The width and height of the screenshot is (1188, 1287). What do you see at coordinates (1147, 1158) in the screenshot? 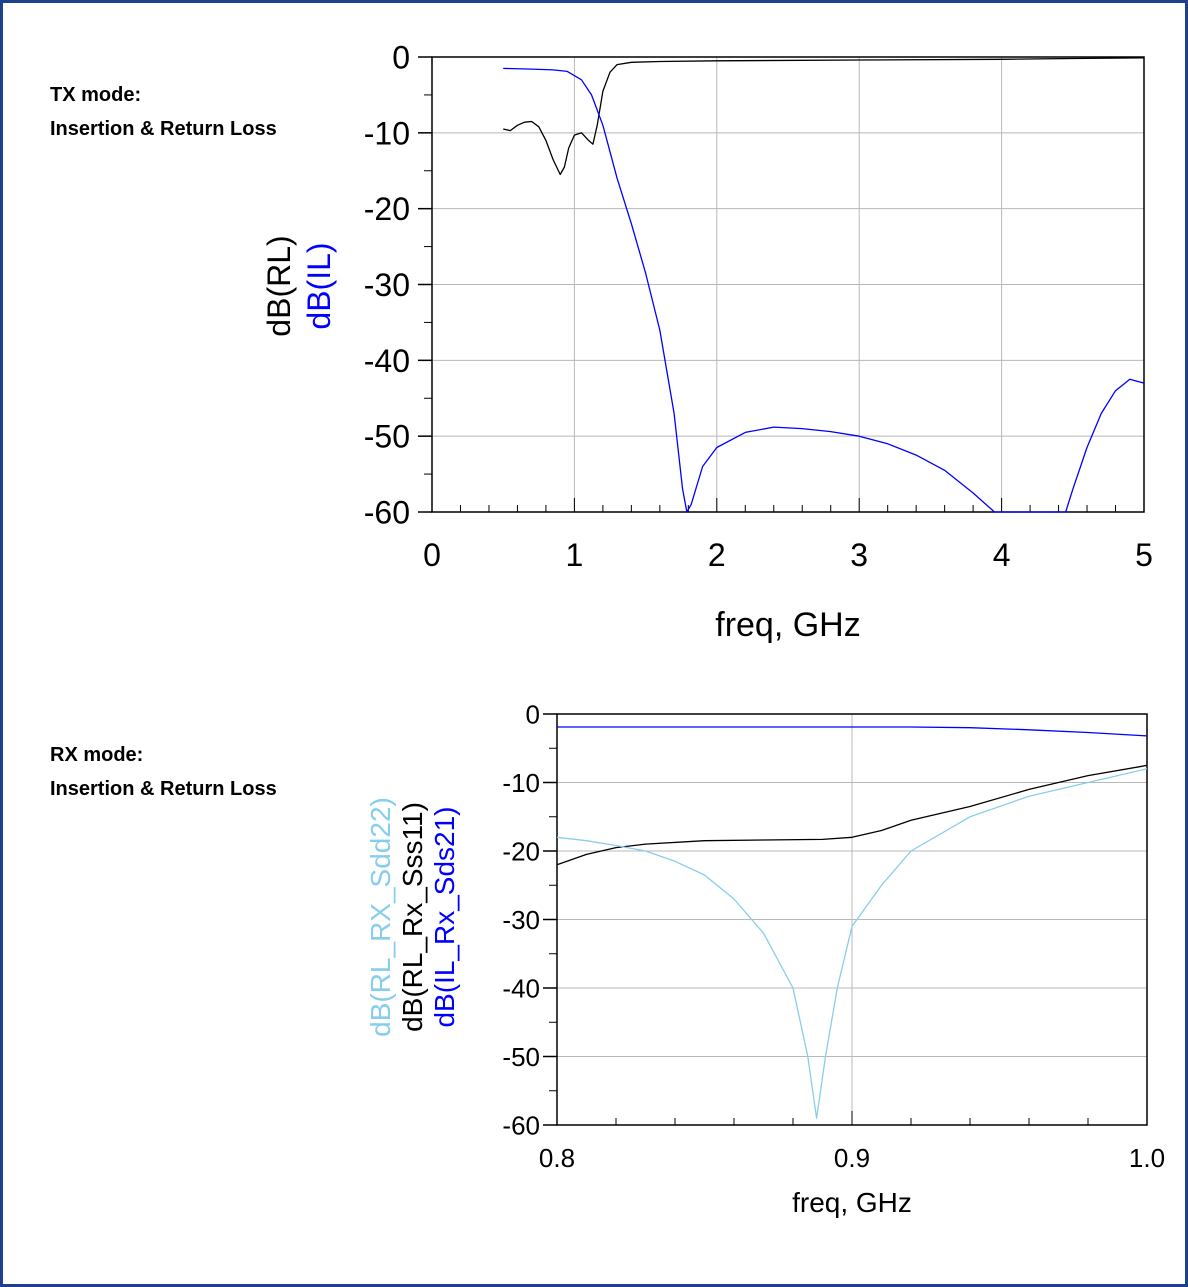
I see `rx-x-tick-label: 1.0` at bounding box center [1147, 1158].